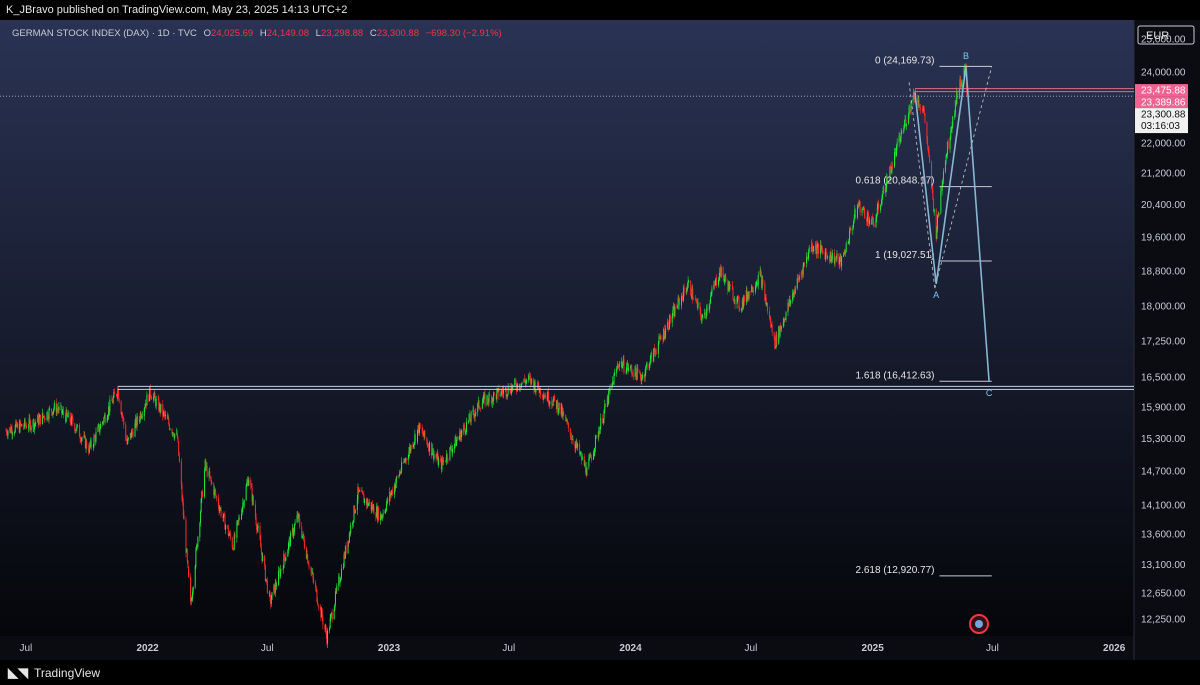 The height and width of the screenshot is (685, 1200). What do you see at coordinates (572, 648) in the screenshot?
I see `time-axis: Jul 2022 Jul 2023 Jul 2024 Jul 2025 Jul 2026` at bounding box center [572, 648].